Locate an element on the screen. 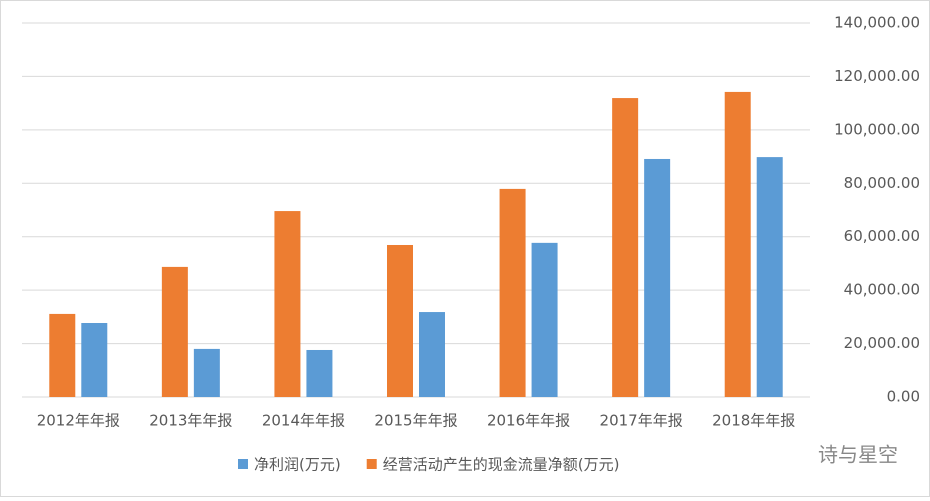 The width and height of the screenshot is (930, 501). x-tick-label: 2017年年报 is located at coordinates (641, 421).